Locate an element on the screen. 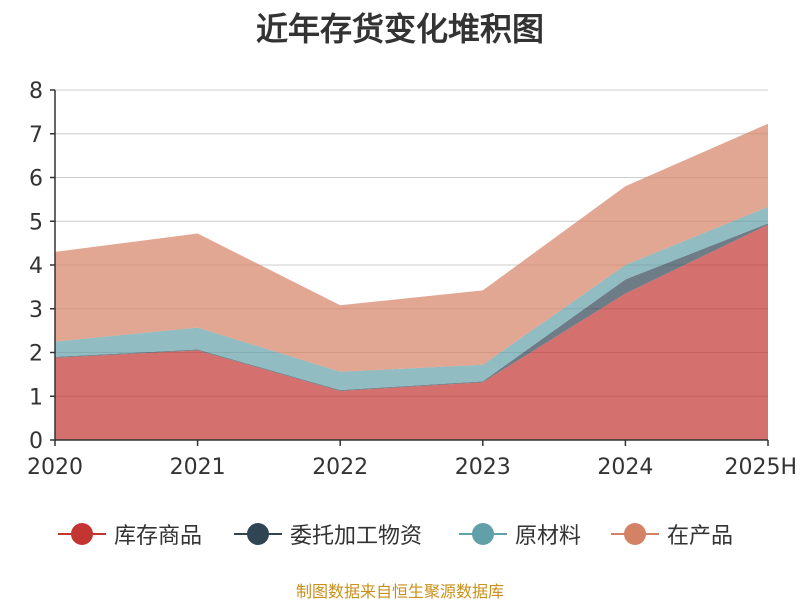  y-tick-label-8: 8 is located at coordinates (36, 91).